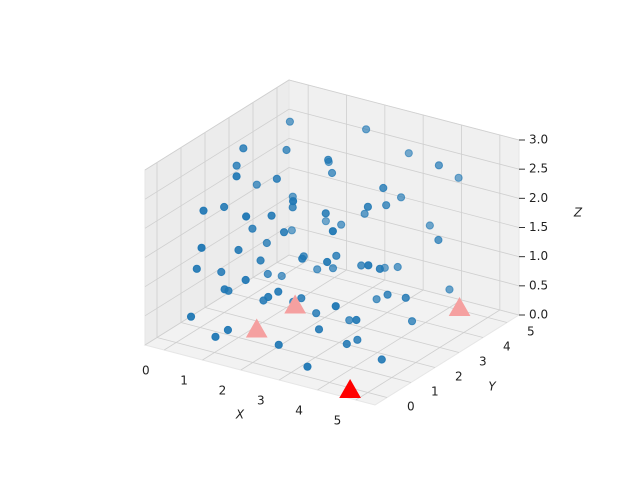 Image resolution: width=640 pixels, height=484 pixels. I want to click on z-tick-label: 0.5, so click(538, 285).